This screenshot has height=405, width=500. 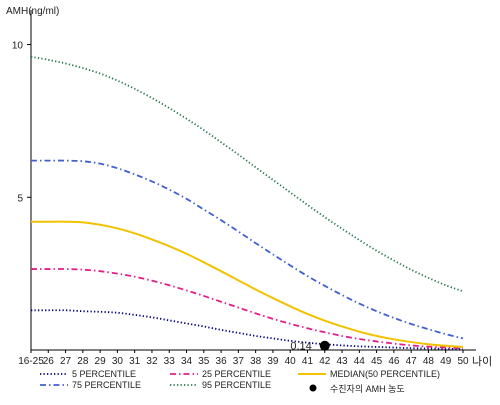 What do you see at coordinates (291, 361) in the screenshot?
I see `x-tick-label: 40` at bounding box center [291, 361].